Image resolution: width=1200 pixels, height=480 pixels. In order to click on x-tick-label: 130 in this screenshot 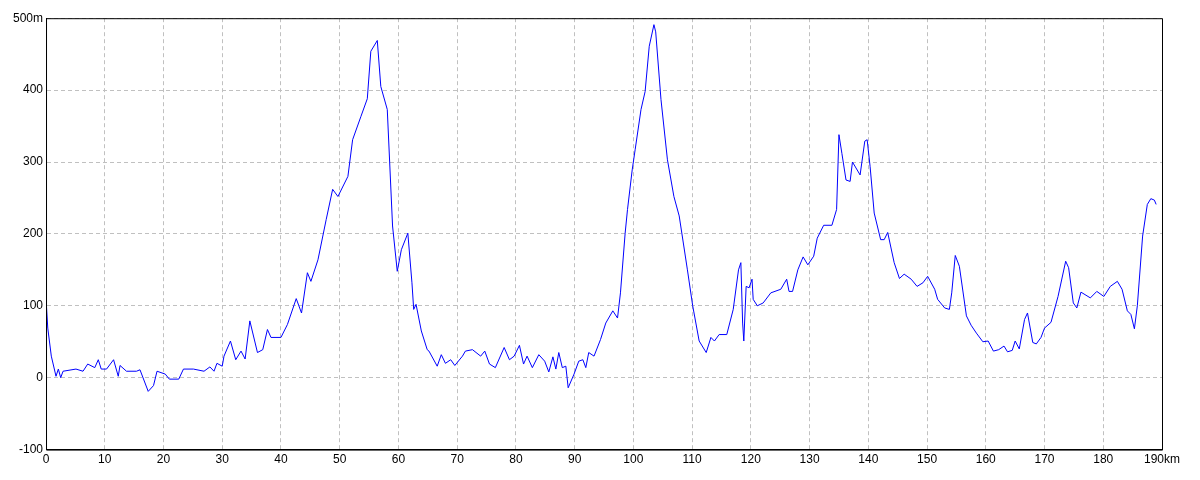, I will do `click(809, 459)`.